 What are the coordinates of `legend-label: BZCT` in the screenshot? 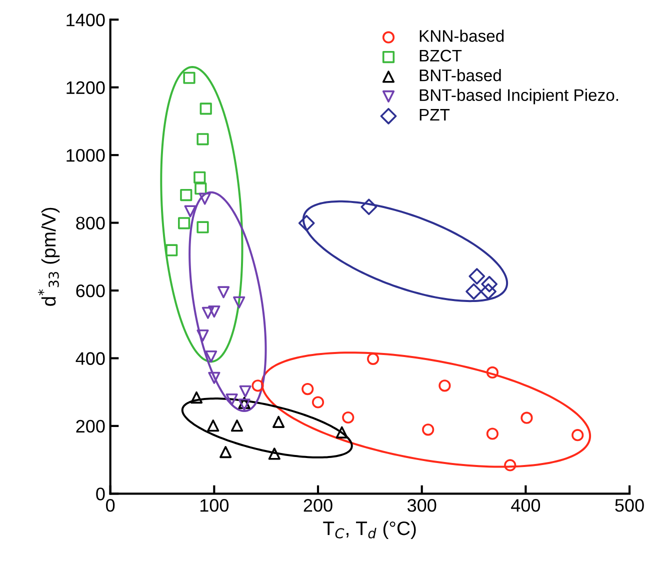 It's located at (441, 56).